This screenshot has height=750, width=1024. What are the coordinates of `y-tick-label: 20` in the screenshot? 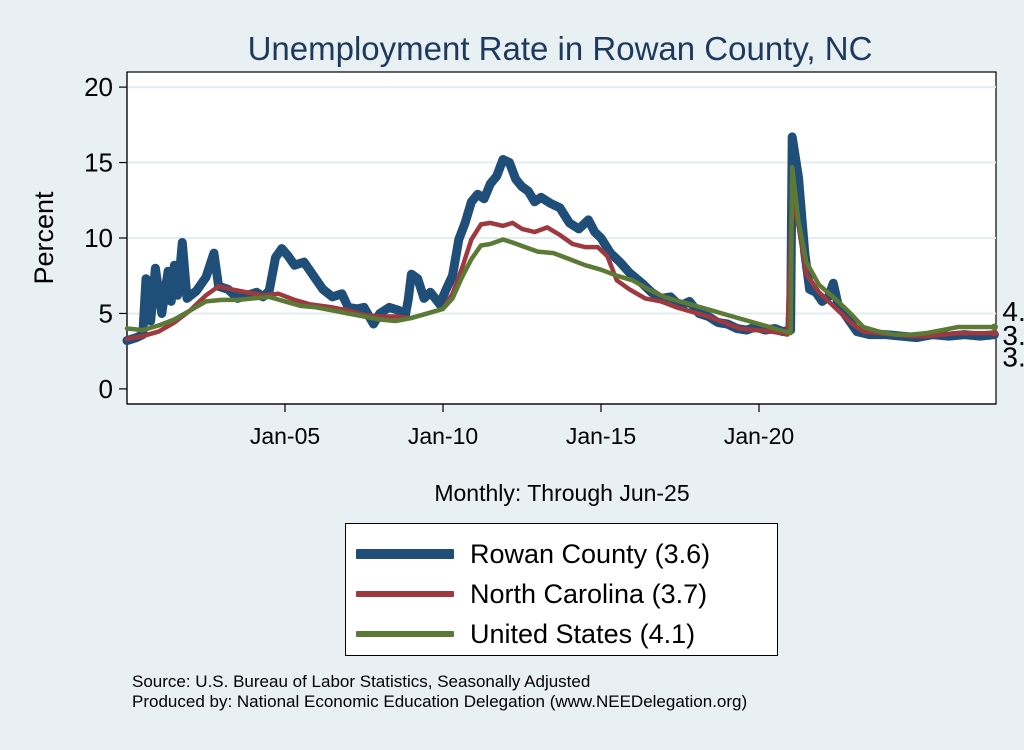 It's located at (98, 87).